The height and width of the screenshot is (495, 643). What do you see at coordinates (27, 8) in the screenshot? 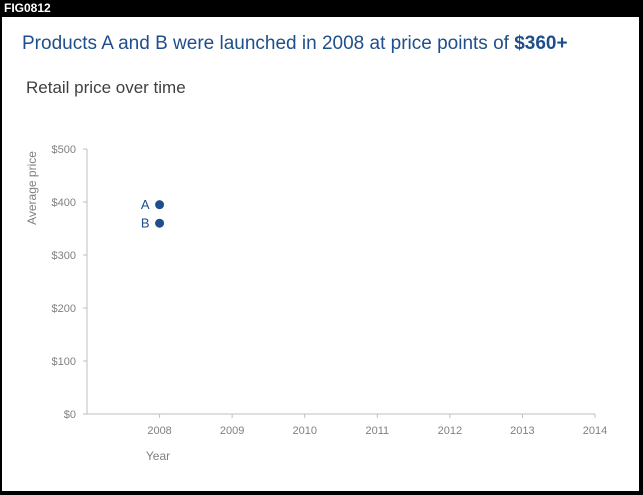
I see `figure-id: FIG0812` at bounding box center [27, 8].